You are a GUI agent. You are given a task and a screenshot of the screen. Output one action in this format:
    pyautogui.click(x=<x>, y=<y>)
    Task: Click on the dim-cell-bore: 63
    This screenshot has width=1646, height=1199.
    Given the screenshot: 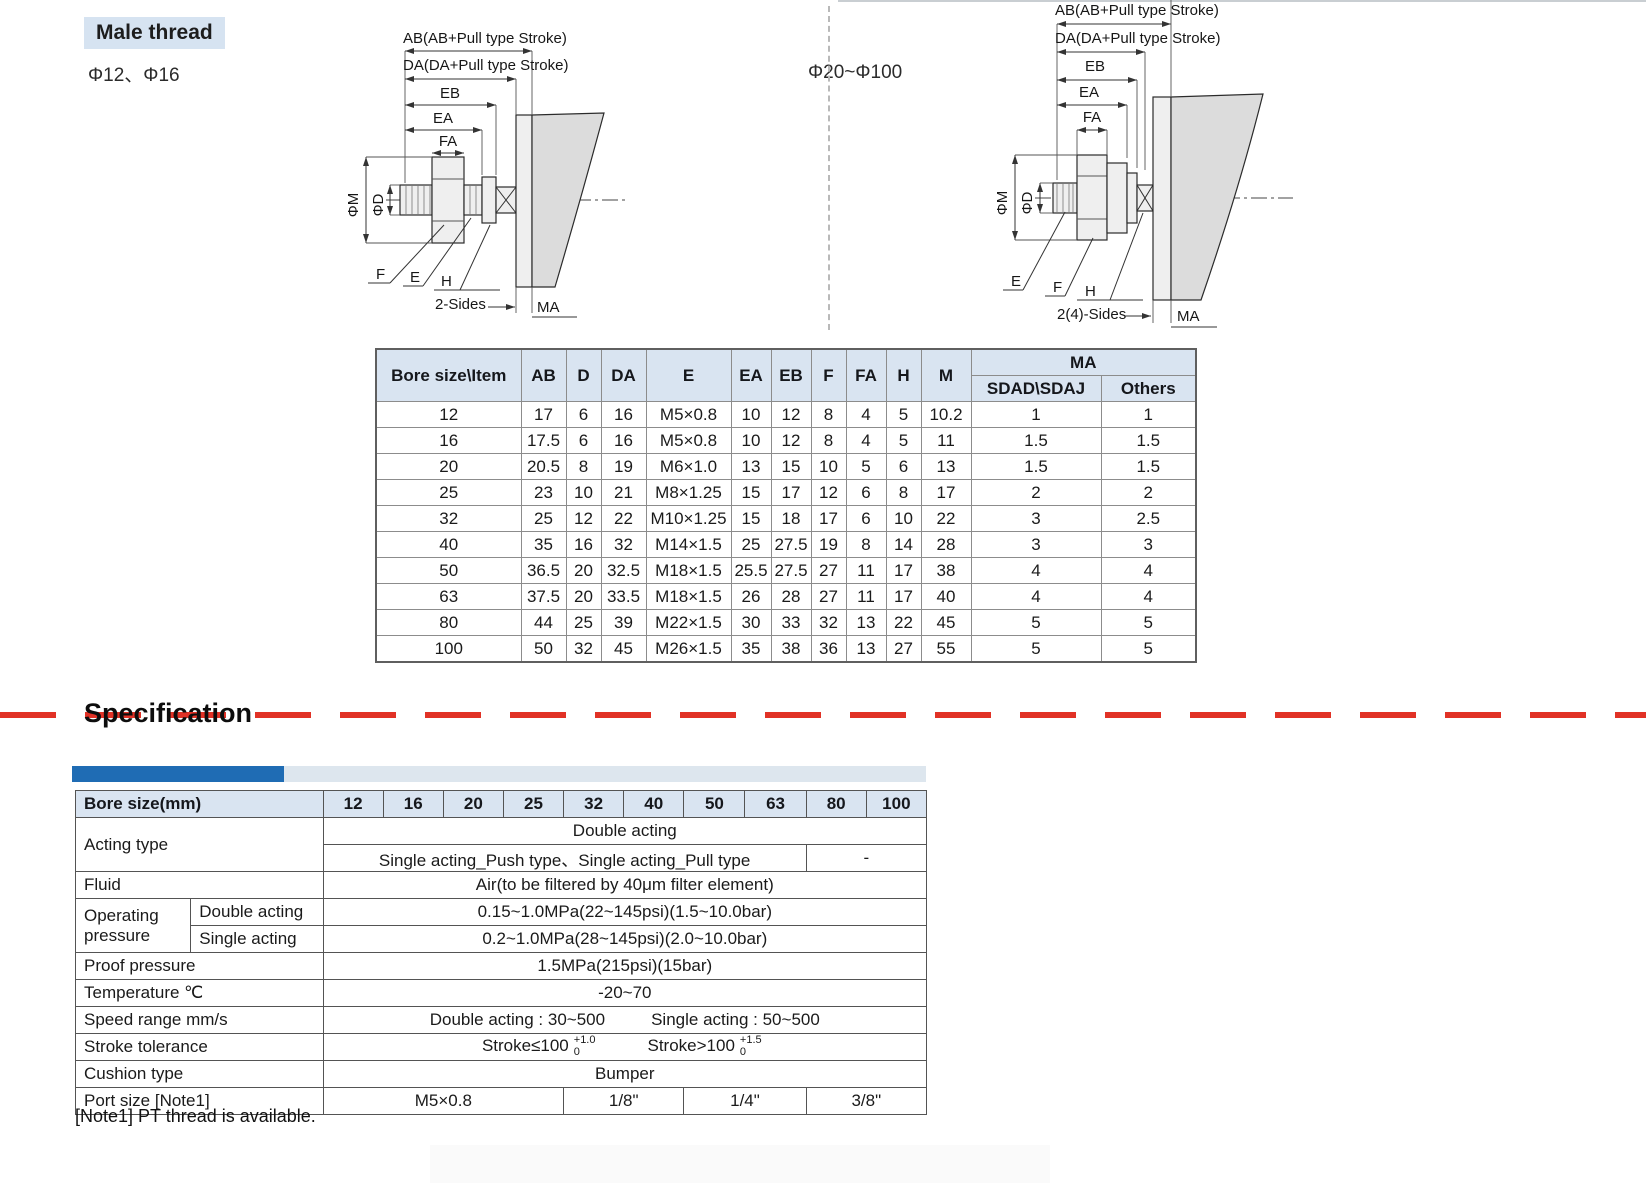 What is the action you would take?
    pyautogui.click(x=448, y=596)
    